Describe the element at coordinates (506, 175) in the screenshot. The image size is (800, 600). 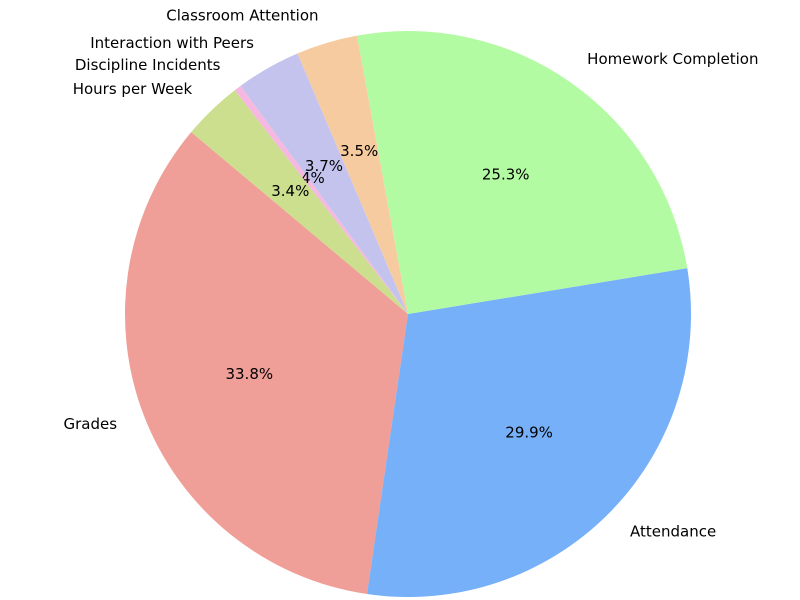
I see `percent-label: 25.3%` at that location.